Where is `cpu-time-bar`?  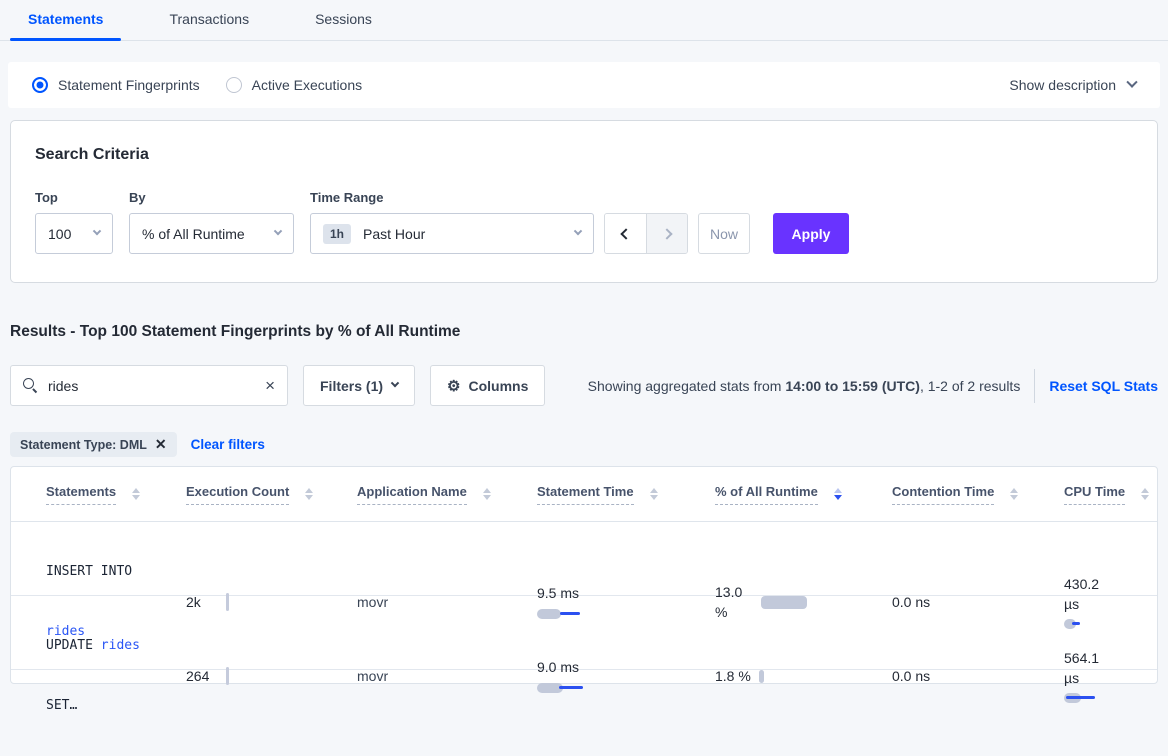 cpu-time-bar is located at coordinates (1070, 624).